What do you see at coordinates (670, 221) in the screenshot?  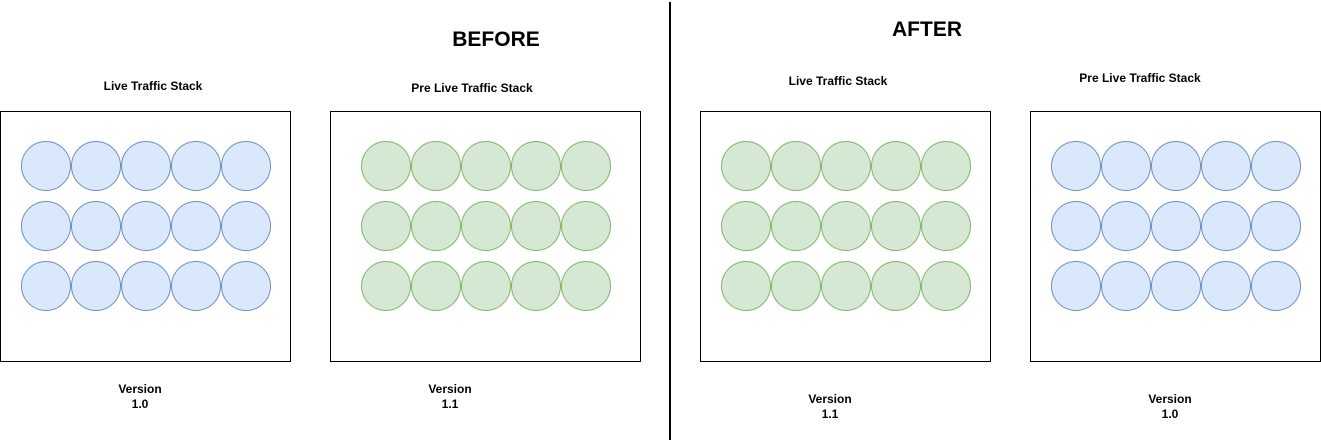 I see `section-divider` at bounding box center [670, 221].